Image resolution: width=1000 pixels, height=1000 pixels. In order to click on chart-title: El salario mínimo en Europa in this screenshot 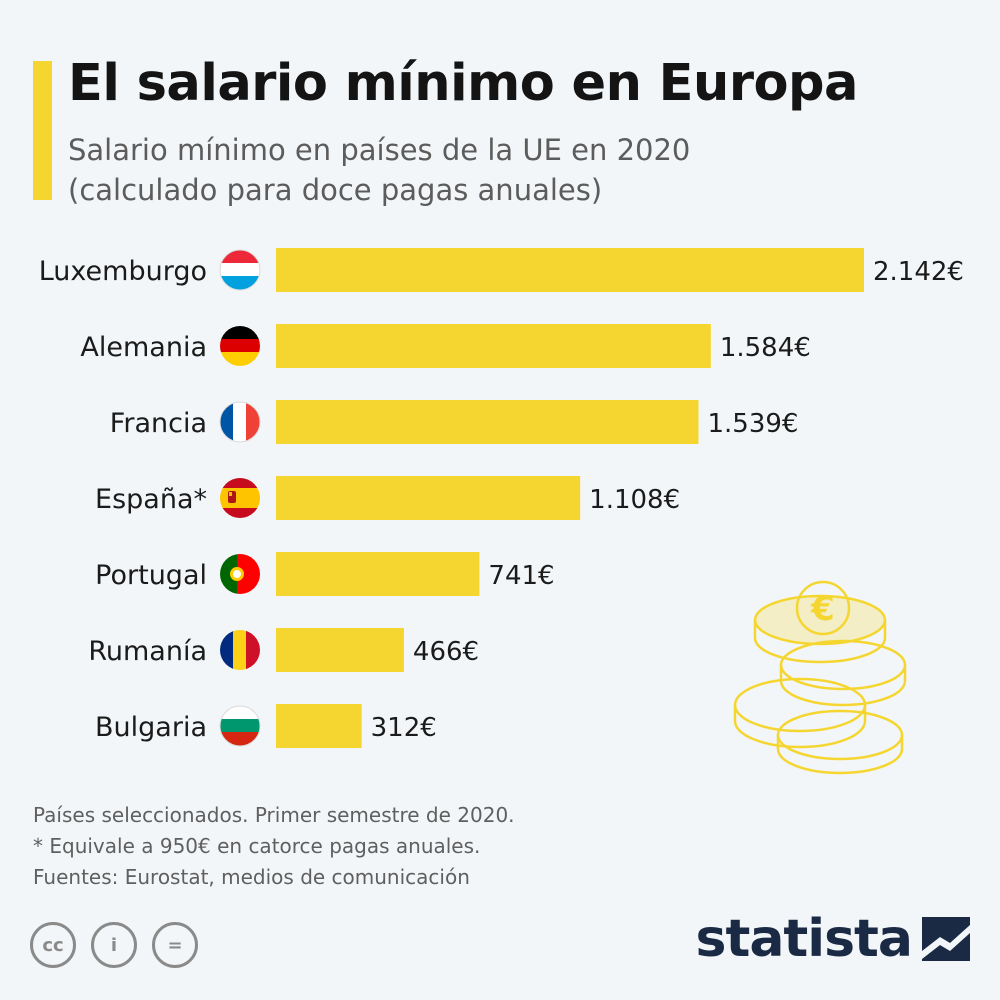, I will do `click(463, 83)`.